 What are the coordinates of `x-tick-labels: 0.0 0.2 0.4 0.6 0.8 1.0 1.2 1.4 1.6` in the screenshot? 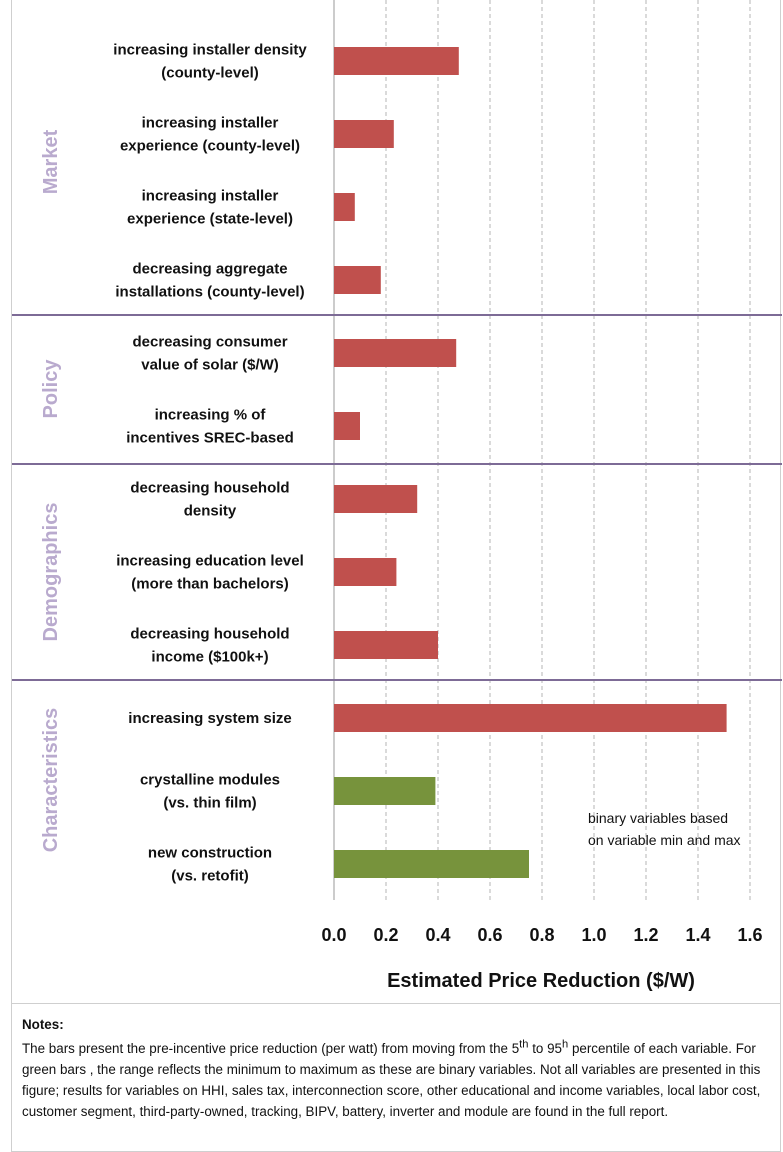 It's located at (541, 935).